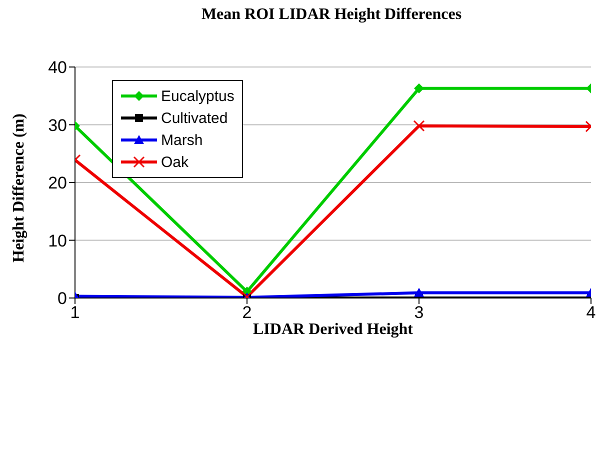 The image size is (603, 464). I want to click on x-tick-label: 4, so click(591, 312).